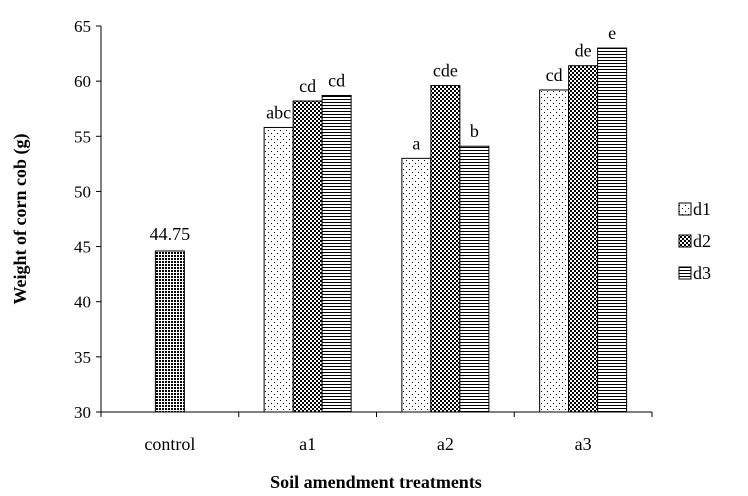  What do you see at coordinates (474, 279) in the screenshot?
I see `bar-d3-a2` at bounding box center [474, 279].